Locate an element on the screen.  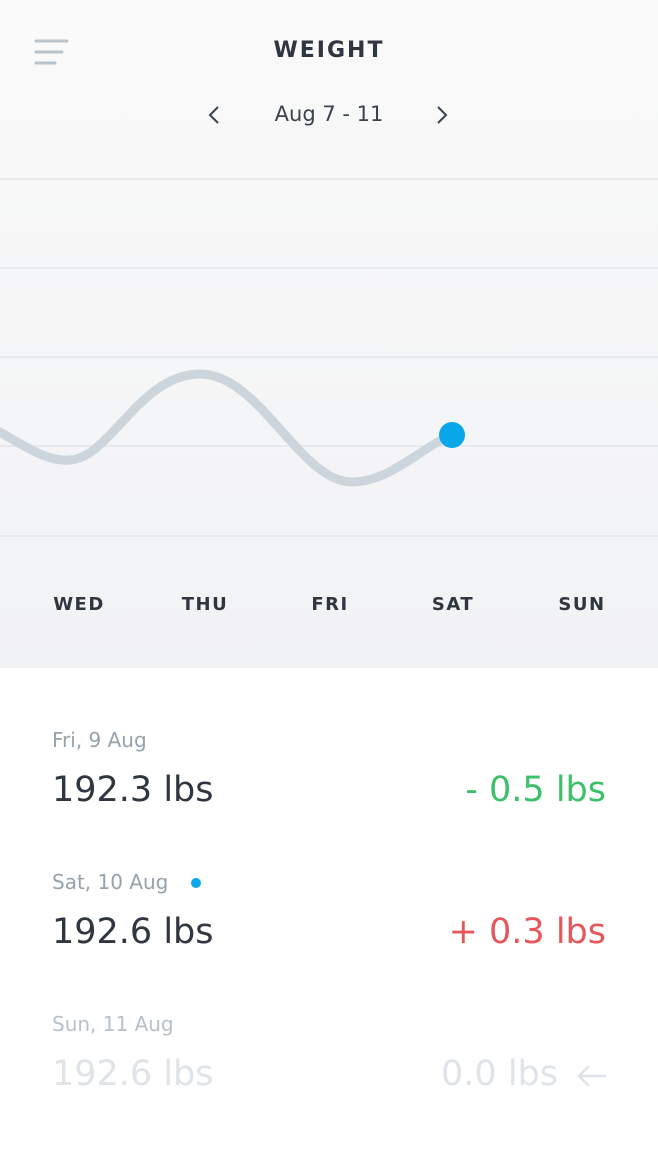
entry-weight: 192.3 lbs is located at coordinates (133, 790).